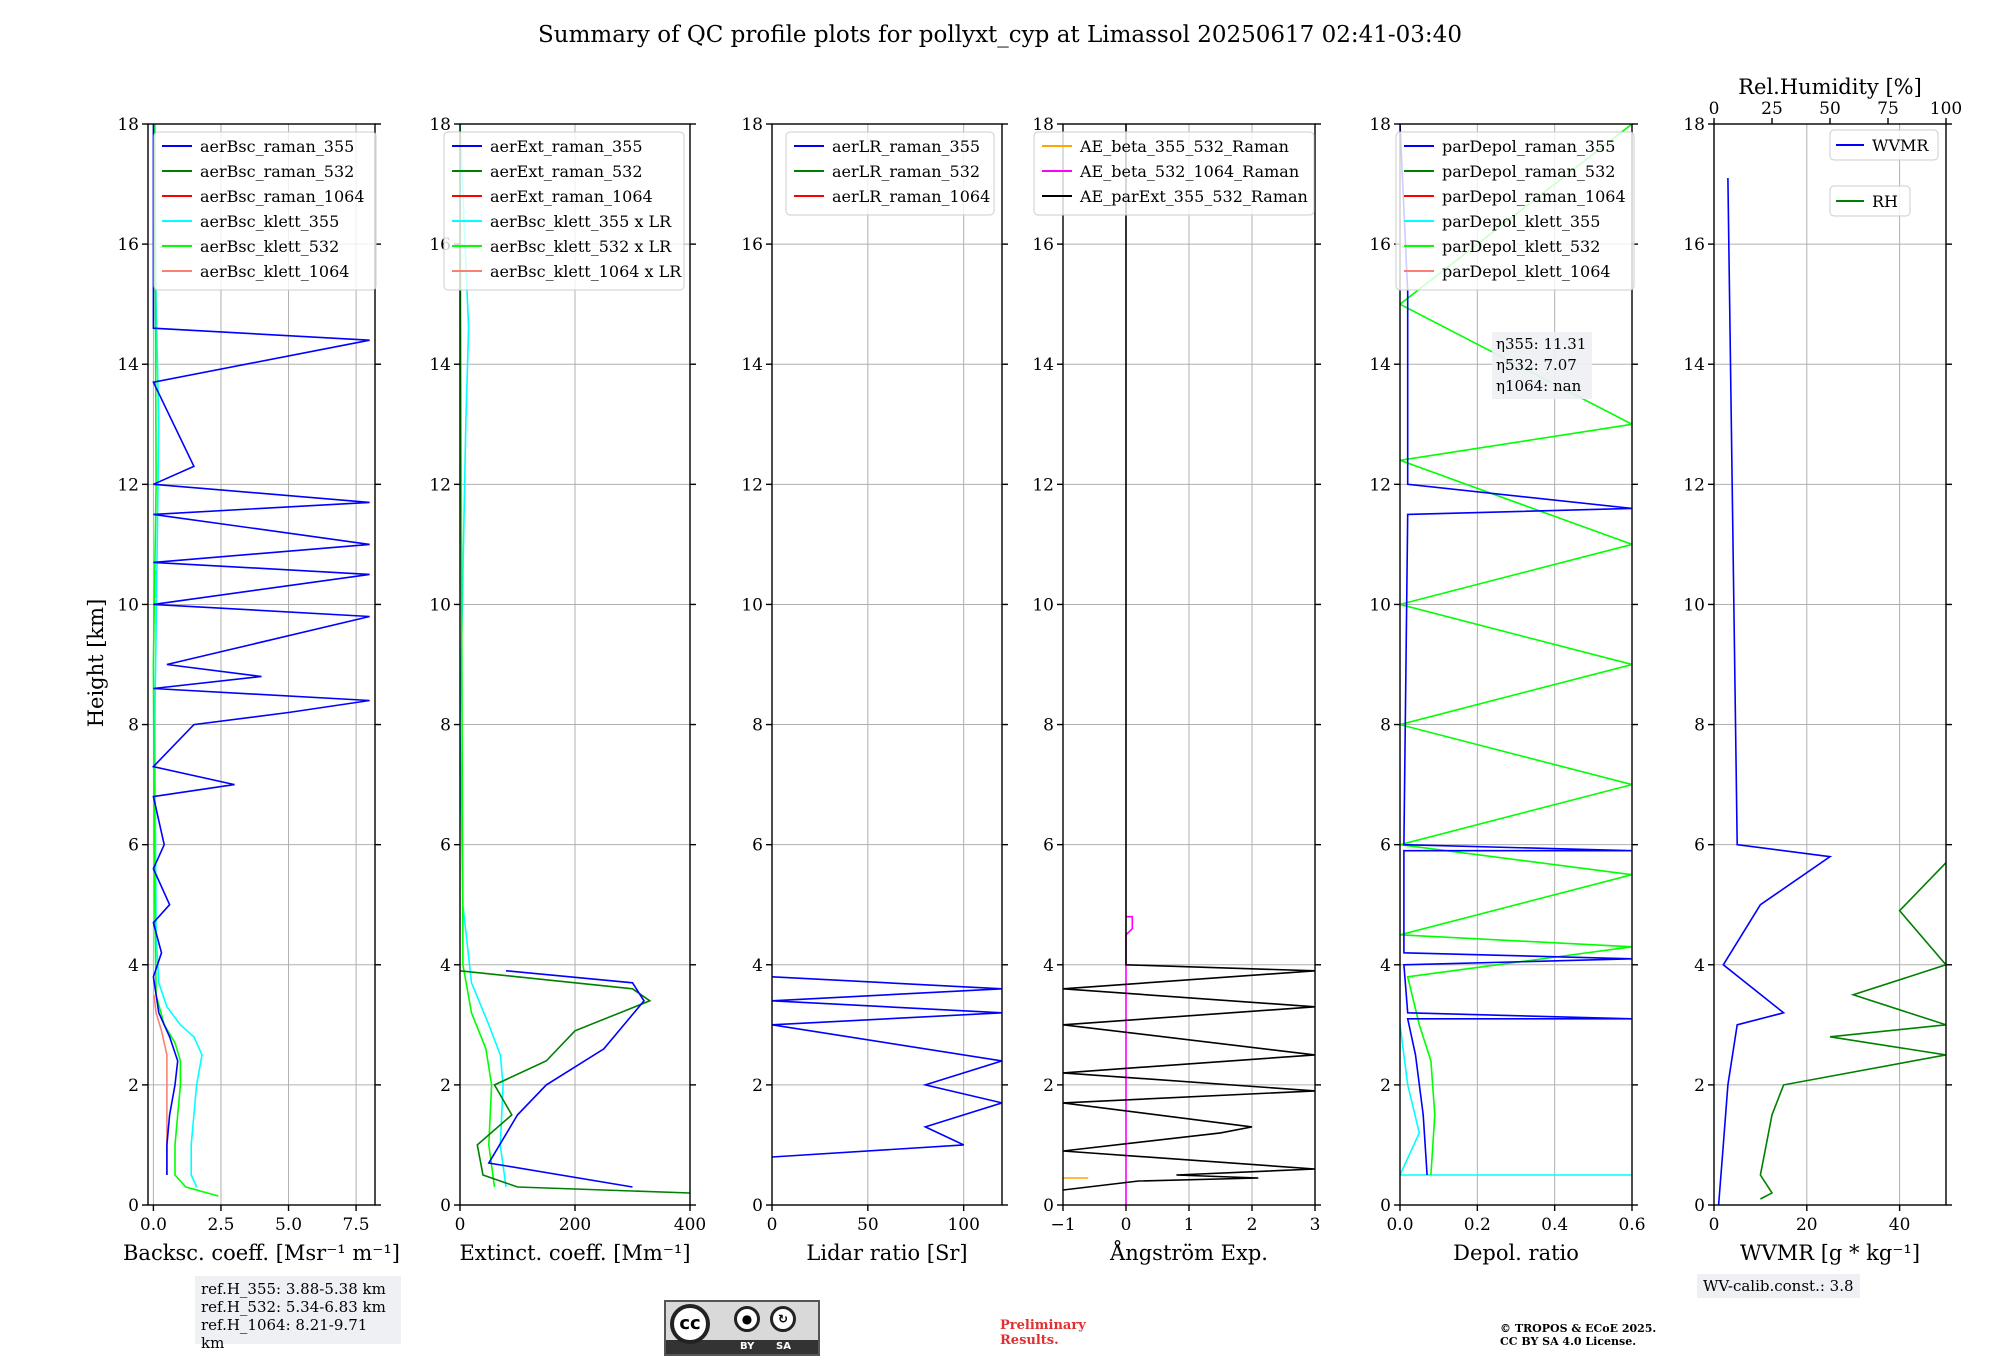 This screenshot has height=1360, width=2000. Describe the element at coordinates (581, 221) in the screenshot. I see `legend-label: aerBsc_klett_355 x LR` at that location.